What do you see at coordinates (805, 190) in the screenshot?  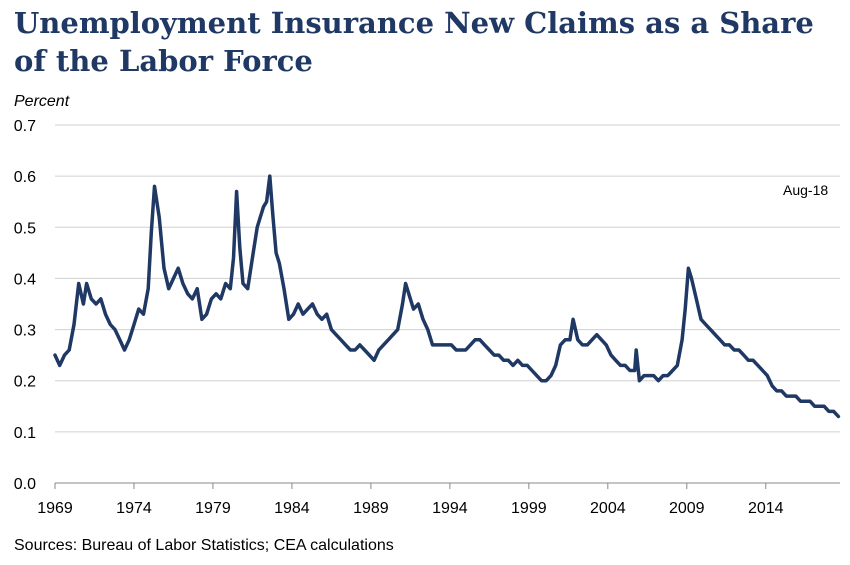 I see `latest-date-annotation: Aug-18` at bounding box center [805, 190].